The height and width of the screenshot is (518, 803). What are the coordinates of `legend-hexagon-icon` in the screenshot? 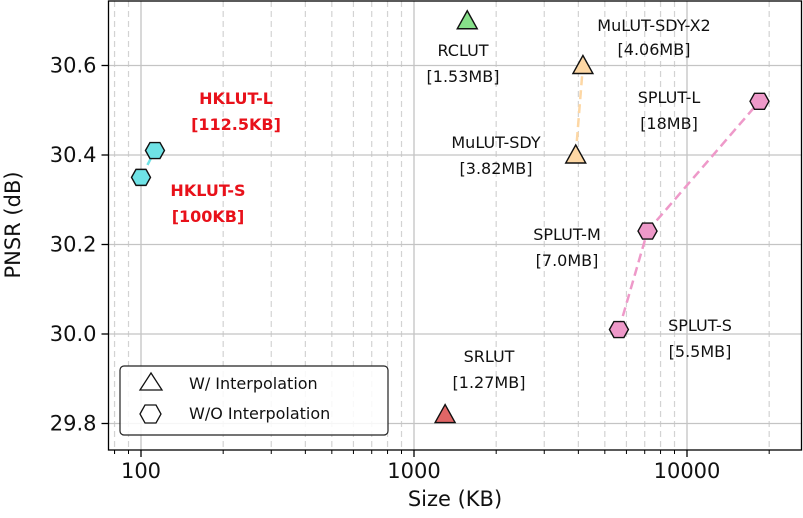 It's located at (150, 414).